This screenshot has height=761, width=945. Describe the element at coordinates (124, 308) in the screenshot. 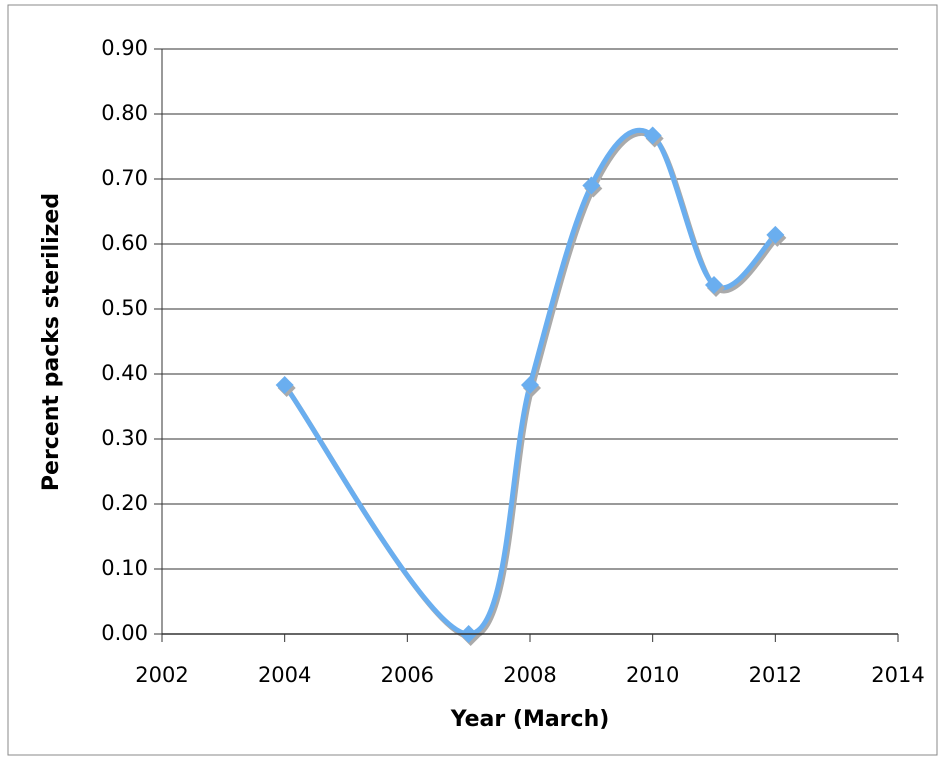

I see `y-tick-label: 0.50` at that location.